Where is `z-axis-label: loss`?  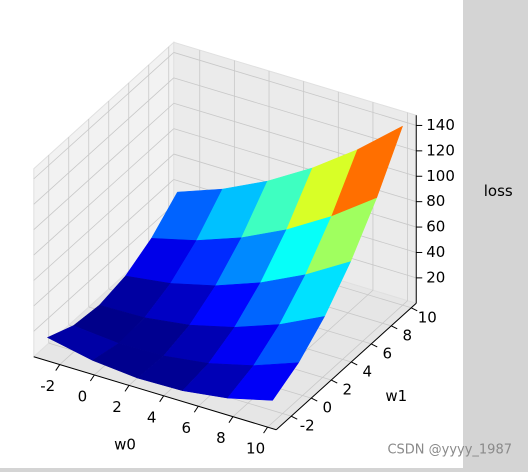 z-axis-label: loss is located at coordinates (498, 191).